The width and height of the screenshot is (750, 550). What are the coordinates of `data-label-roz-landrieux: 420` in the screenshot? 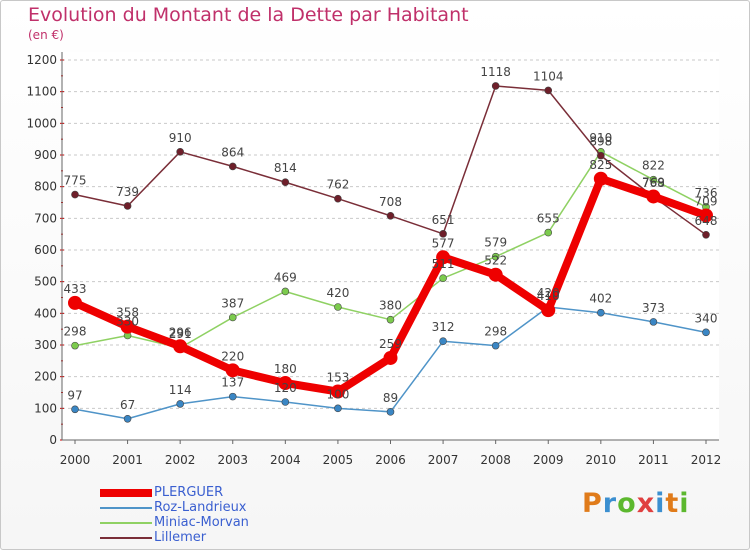 It's located at (548, 293).